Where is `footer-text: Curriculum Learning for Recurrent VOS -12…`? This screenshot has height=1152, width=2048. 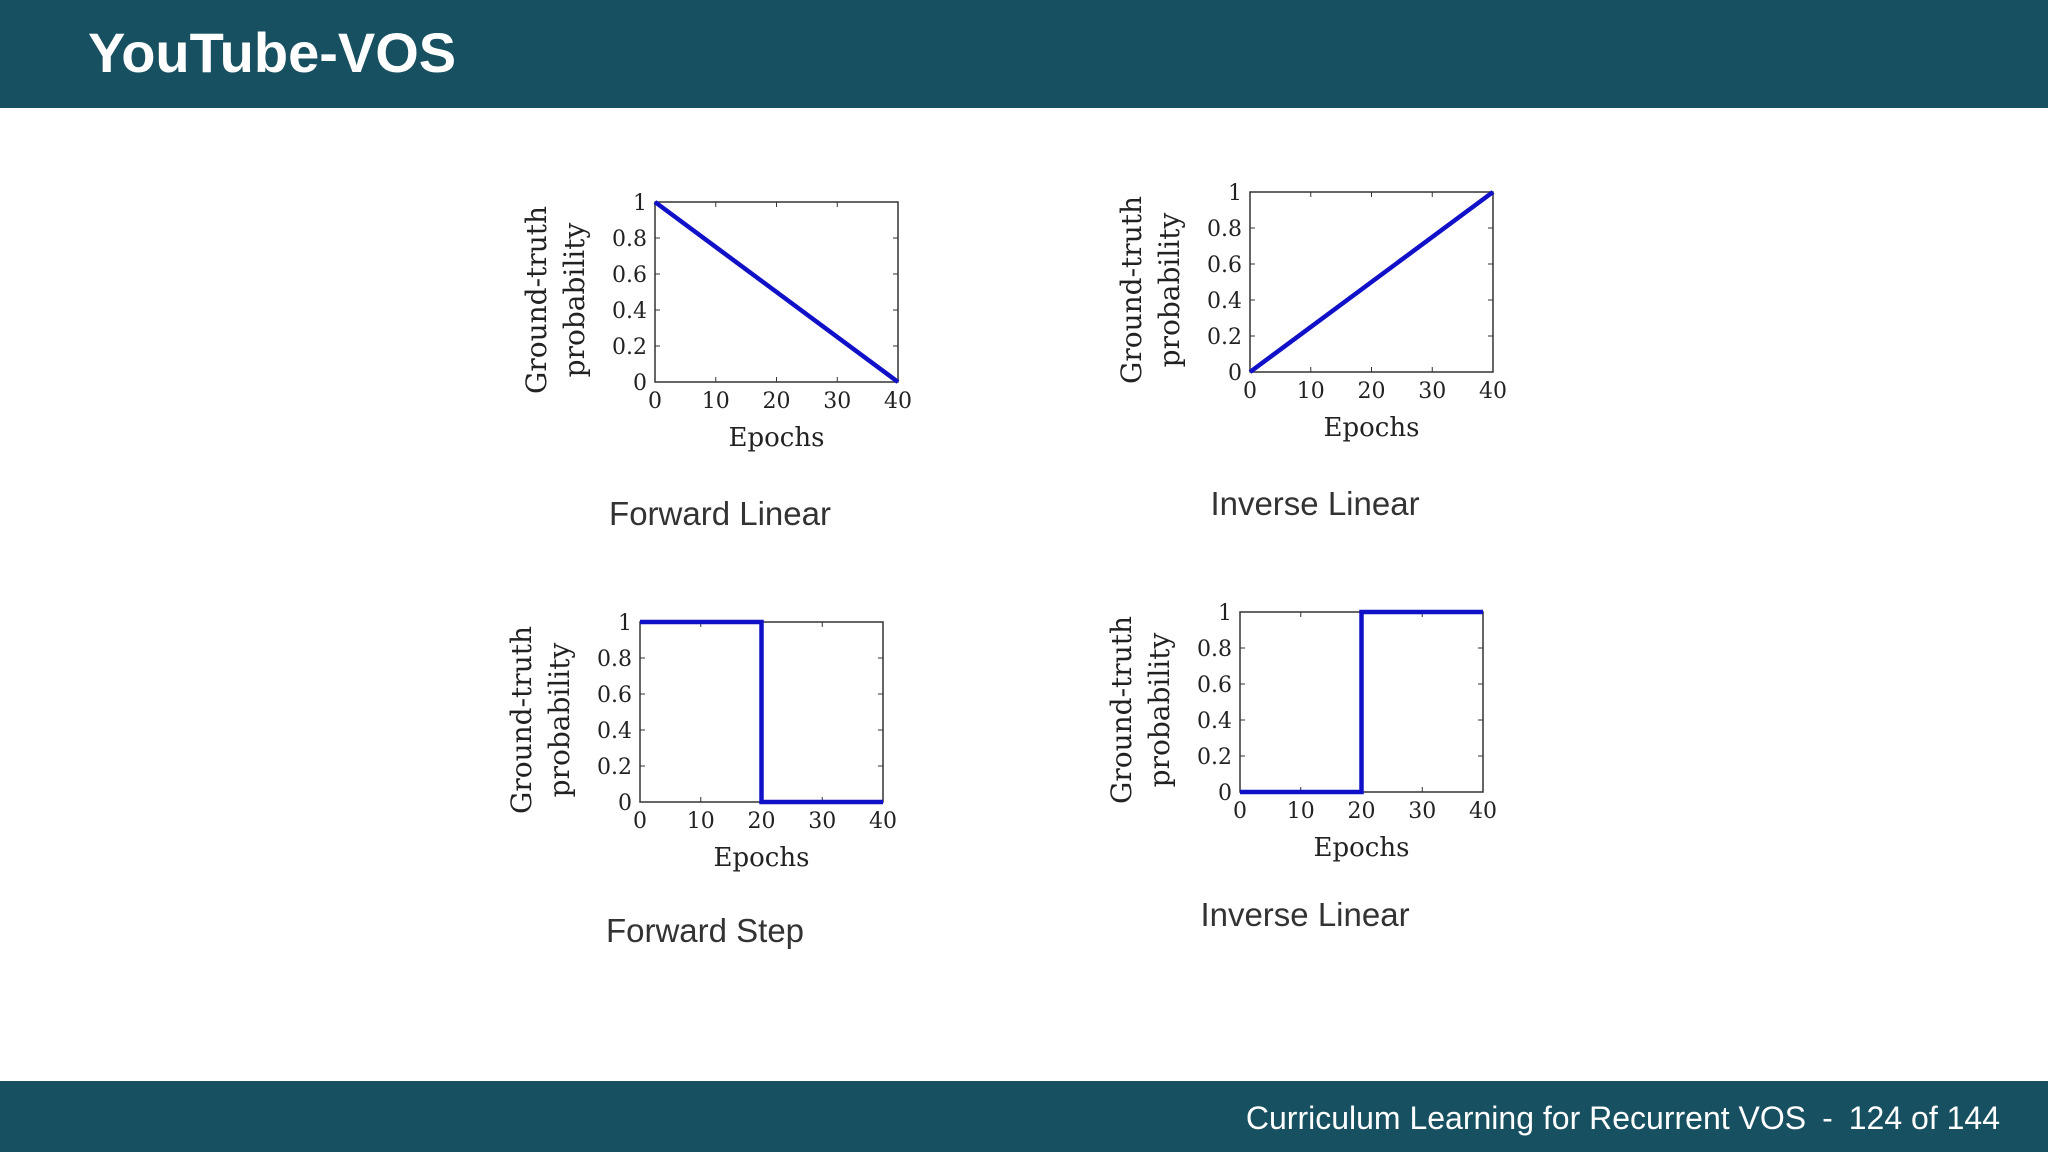 footer-text: Curriculum Learning for Recurrent VOS -12… is located at coordinates (1623, 1118).